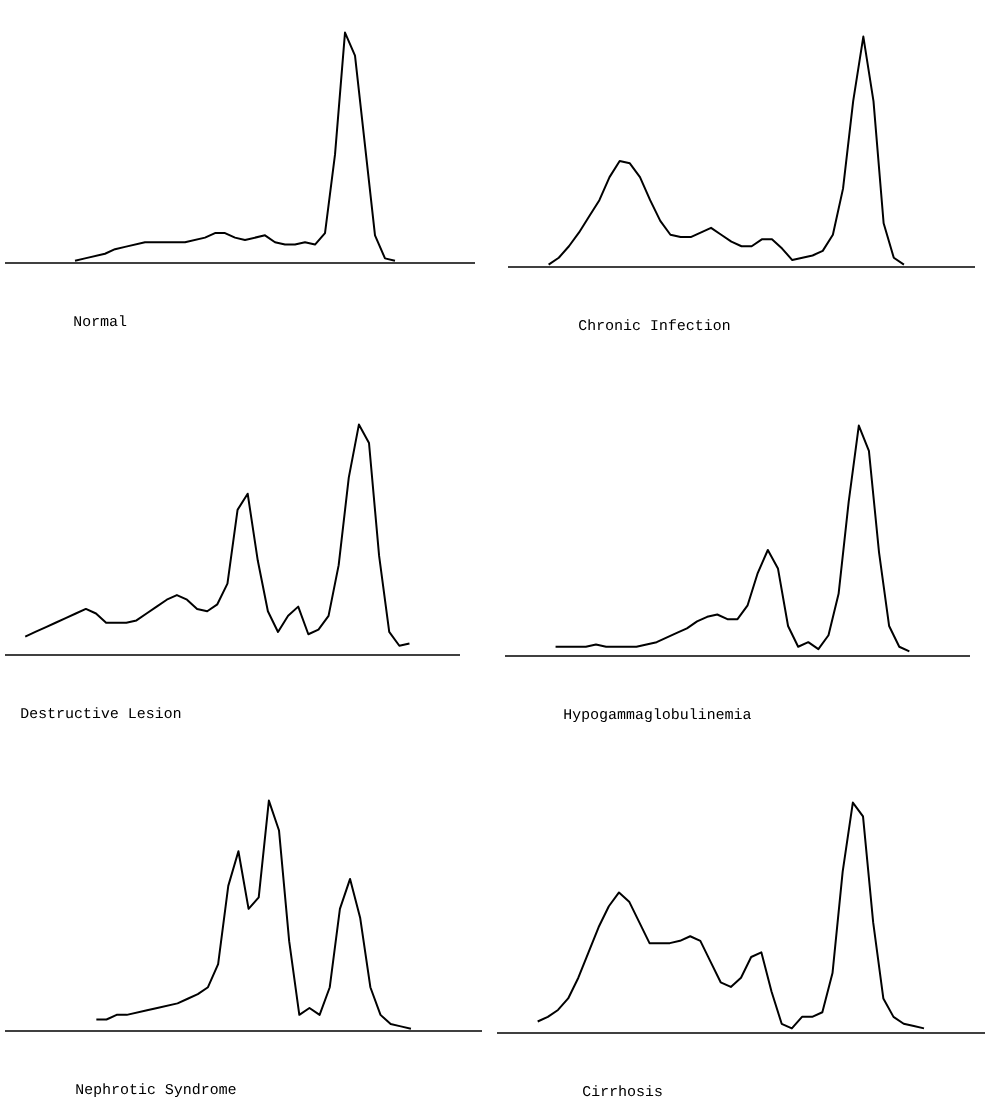 This screenshot has width=991, height=1108. What do you see at coordinates (101, 713) in the screenshot?
I see `text: Destructive Lesion` at bounding box center [101, 713].